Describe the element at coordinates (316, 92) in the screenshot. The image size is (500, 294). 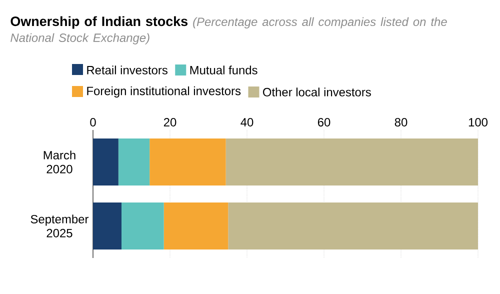
I see `legend-label: Other local investors` at that location.